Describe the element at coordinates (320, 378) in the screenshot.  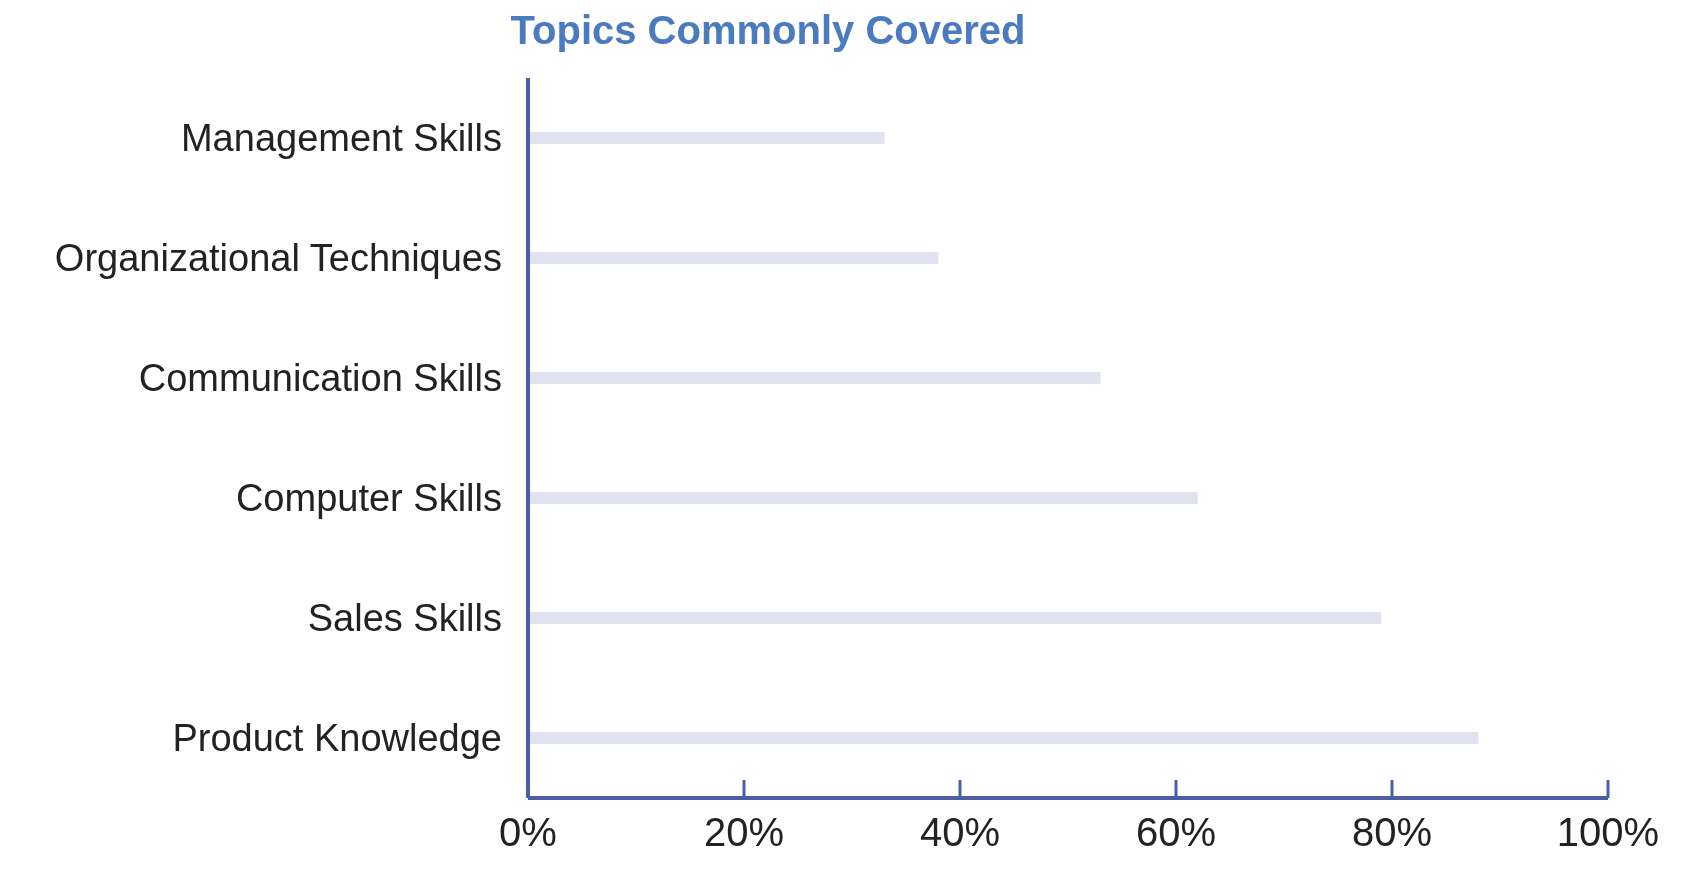
I see `y-tick-label: Communication Skills` at that location.